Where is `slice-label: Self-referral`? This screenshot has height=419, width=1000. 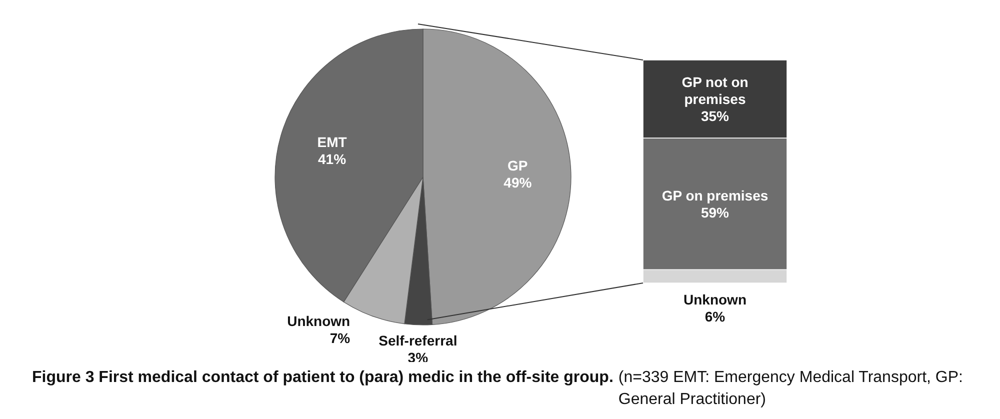 slice-label: Self-referral is located at coordinates (418, 340).